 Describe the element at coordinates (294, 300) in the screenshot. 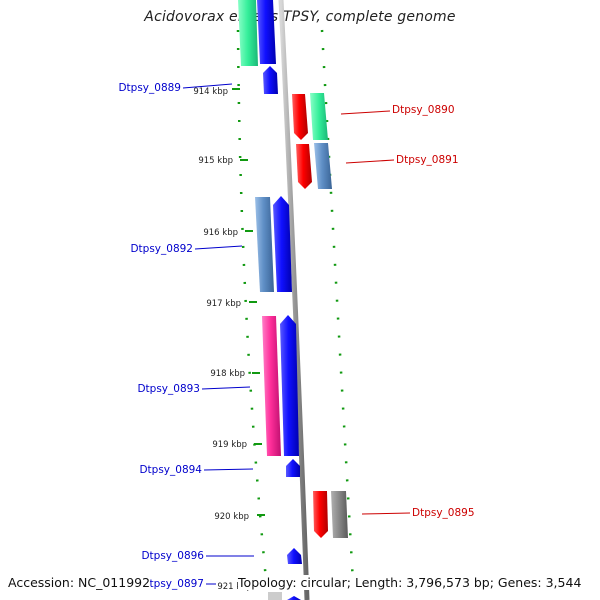

I see `genome-backbone` at that location.